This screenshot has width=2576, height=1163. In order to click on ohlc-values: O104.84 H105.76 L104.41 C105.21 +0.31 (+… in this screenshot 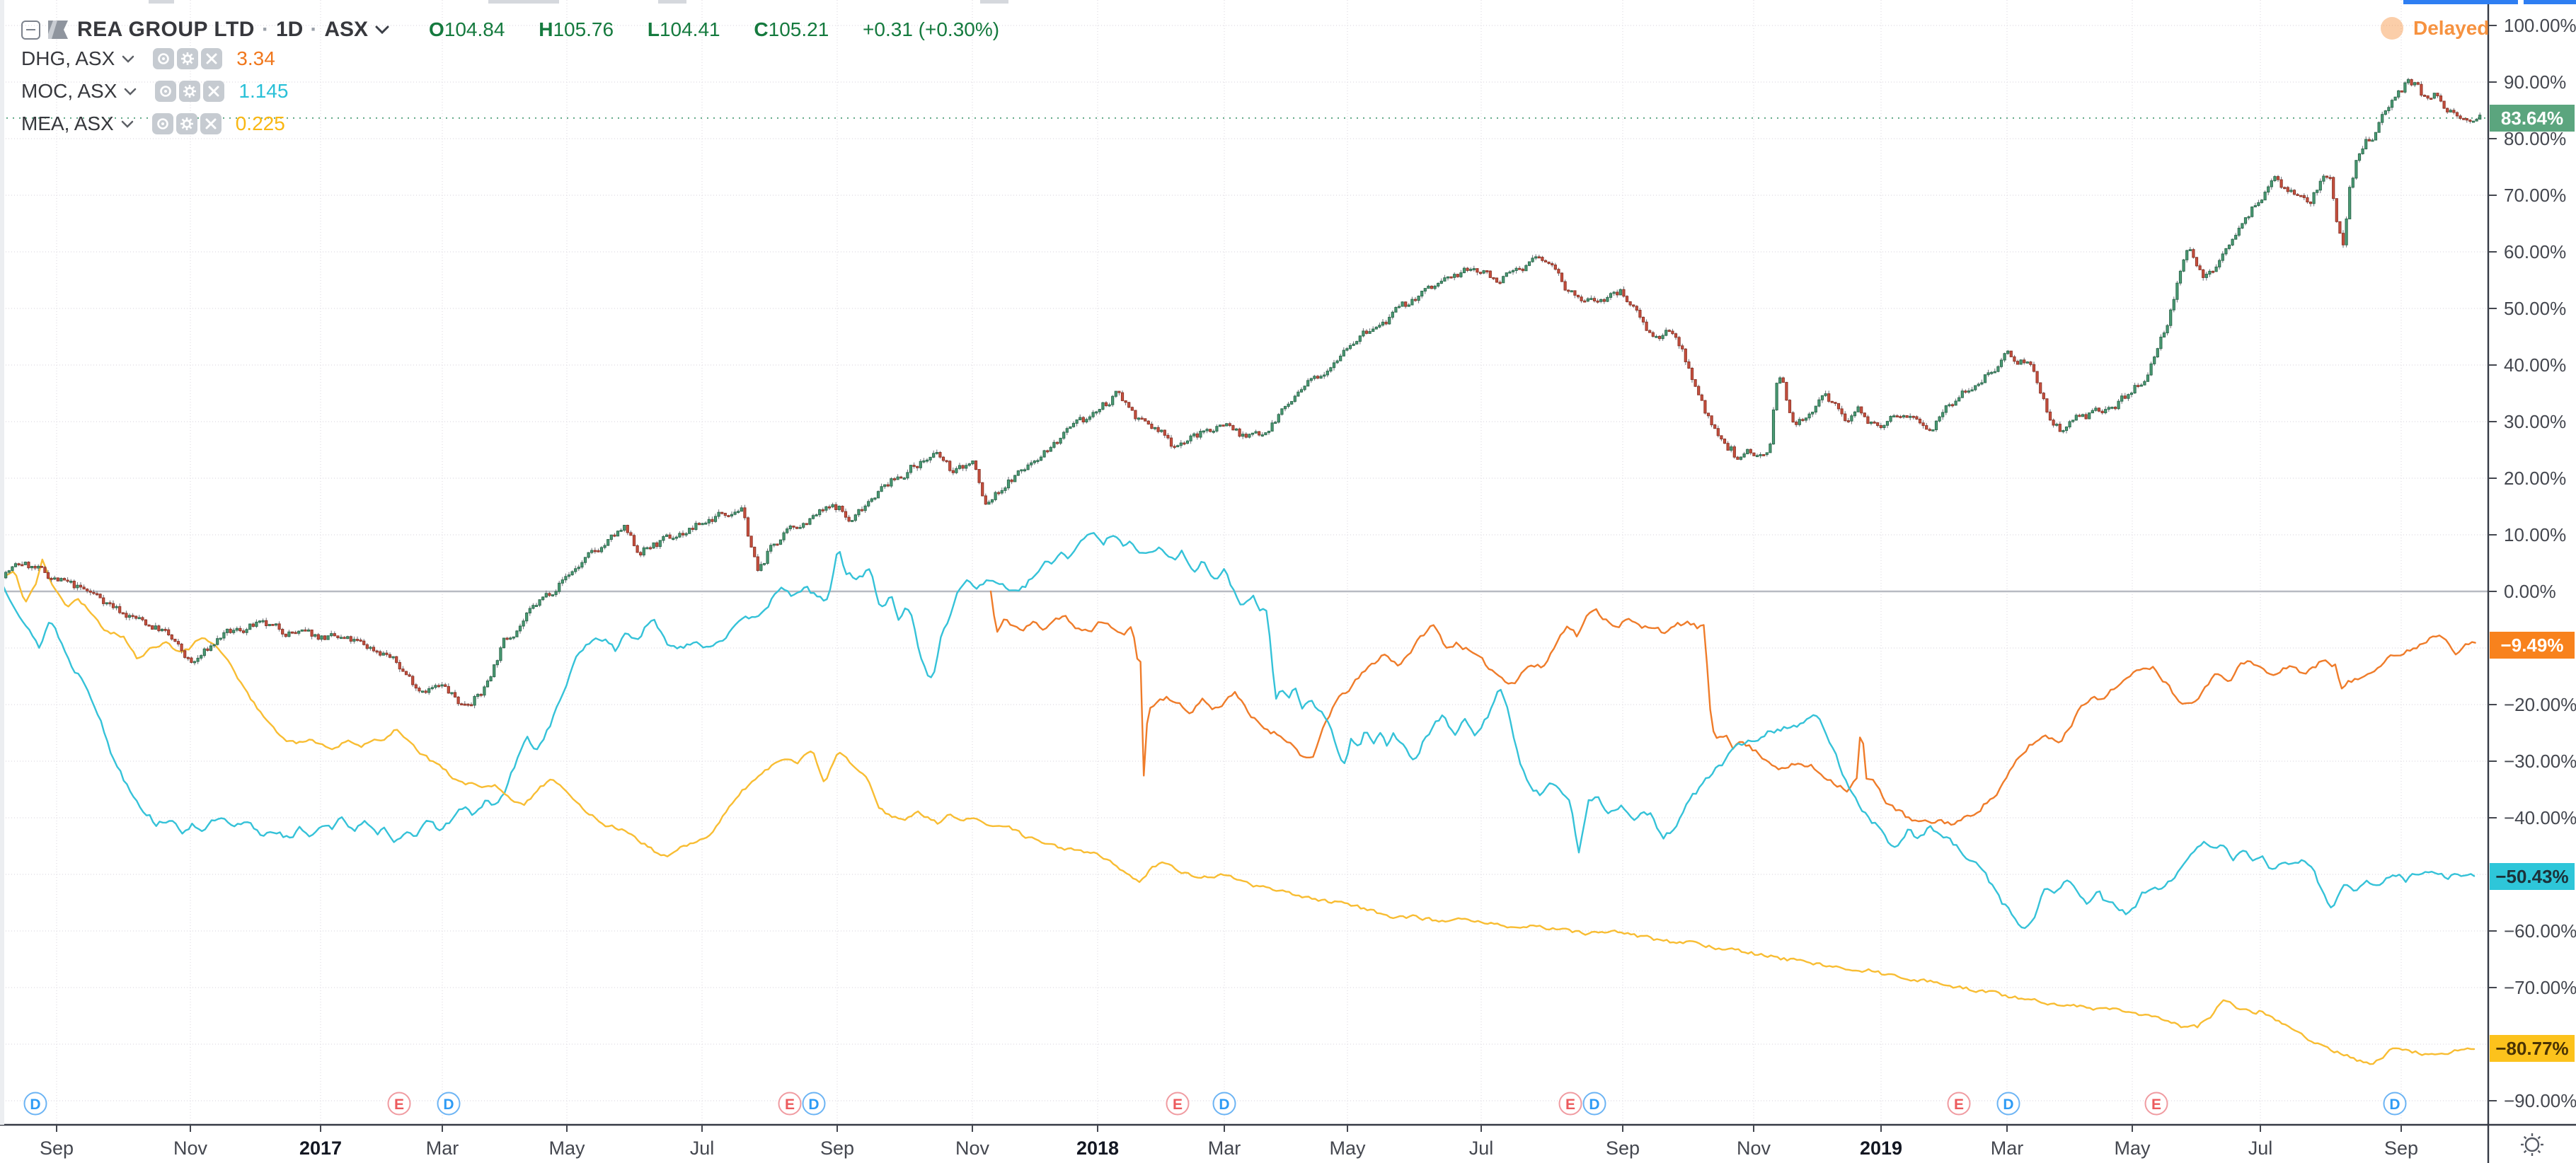, I will do `click(721, 29)`.